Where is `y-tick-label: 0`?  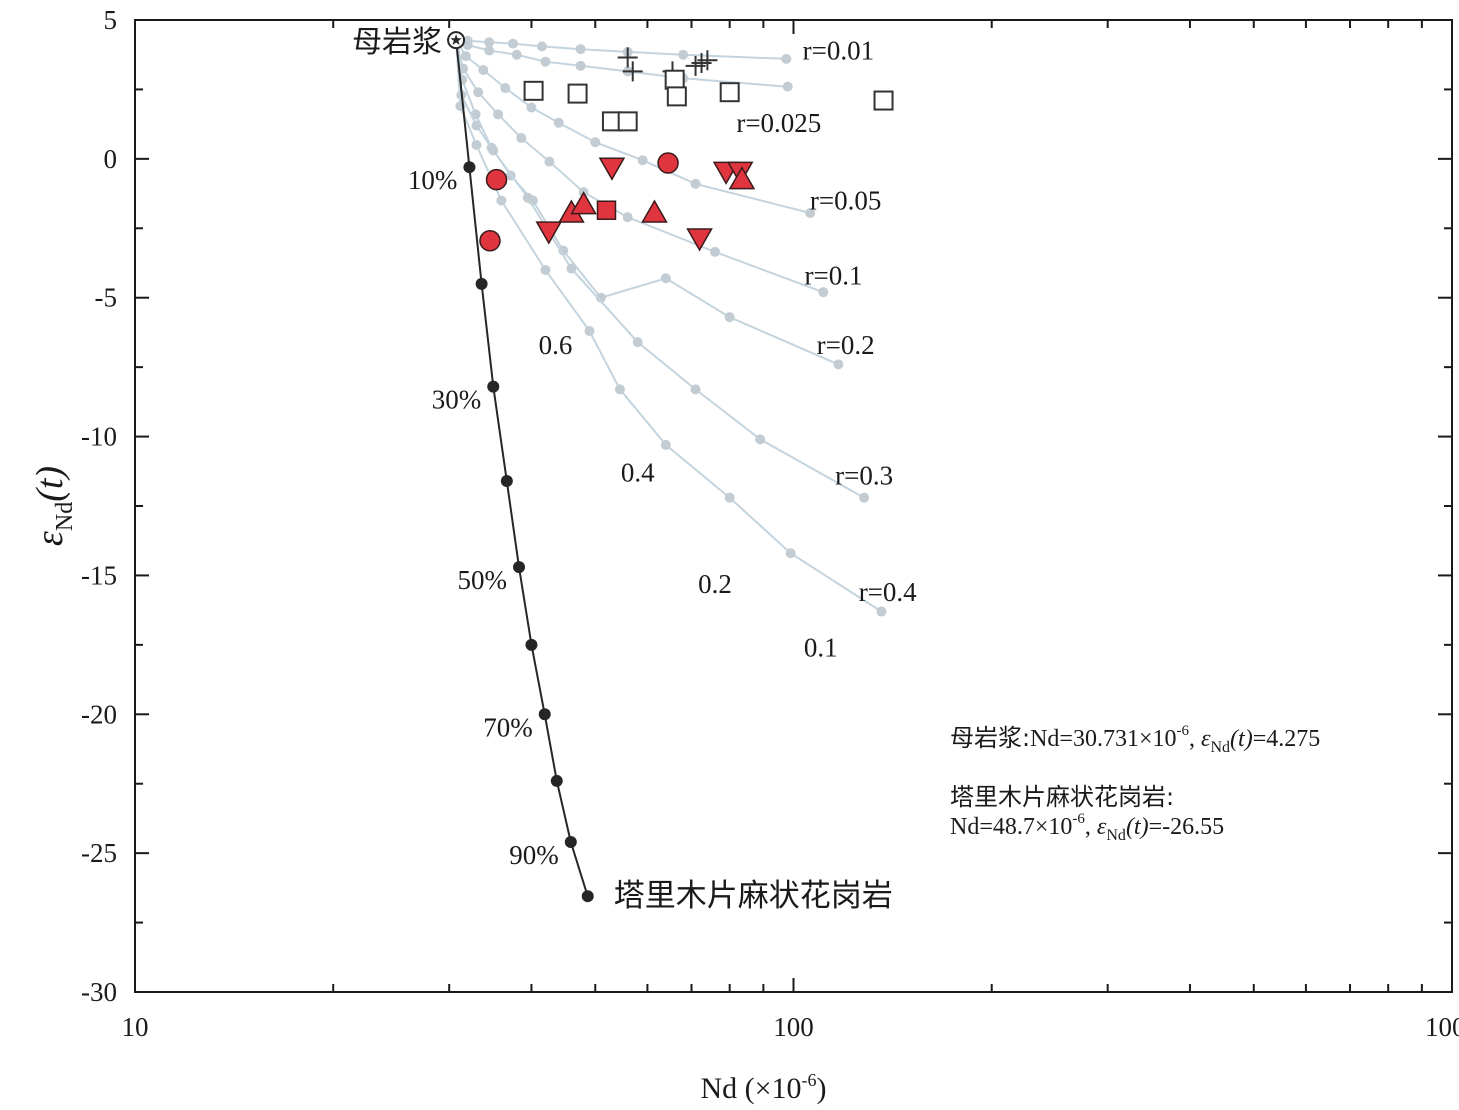
y-tick-label: 0 is located at coordinates (111, 159).